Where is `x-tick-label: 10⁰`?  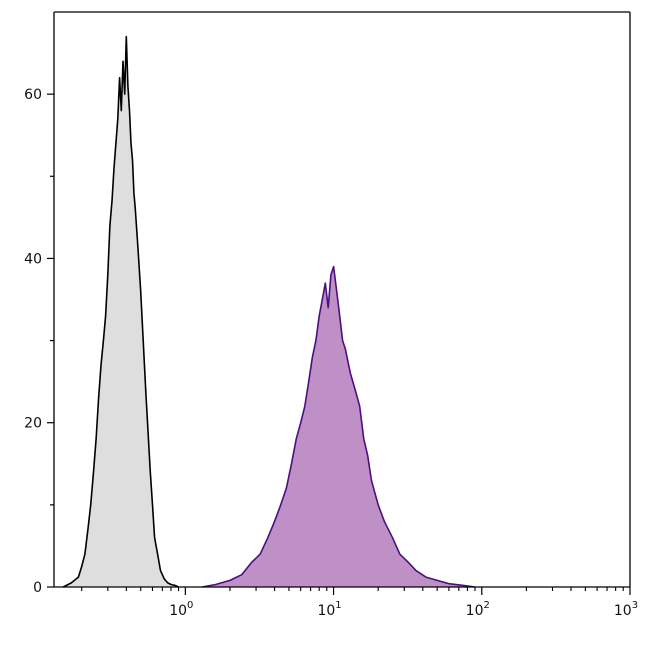 x-tick-label: 10⁰ is located at coordinates (181, 609).